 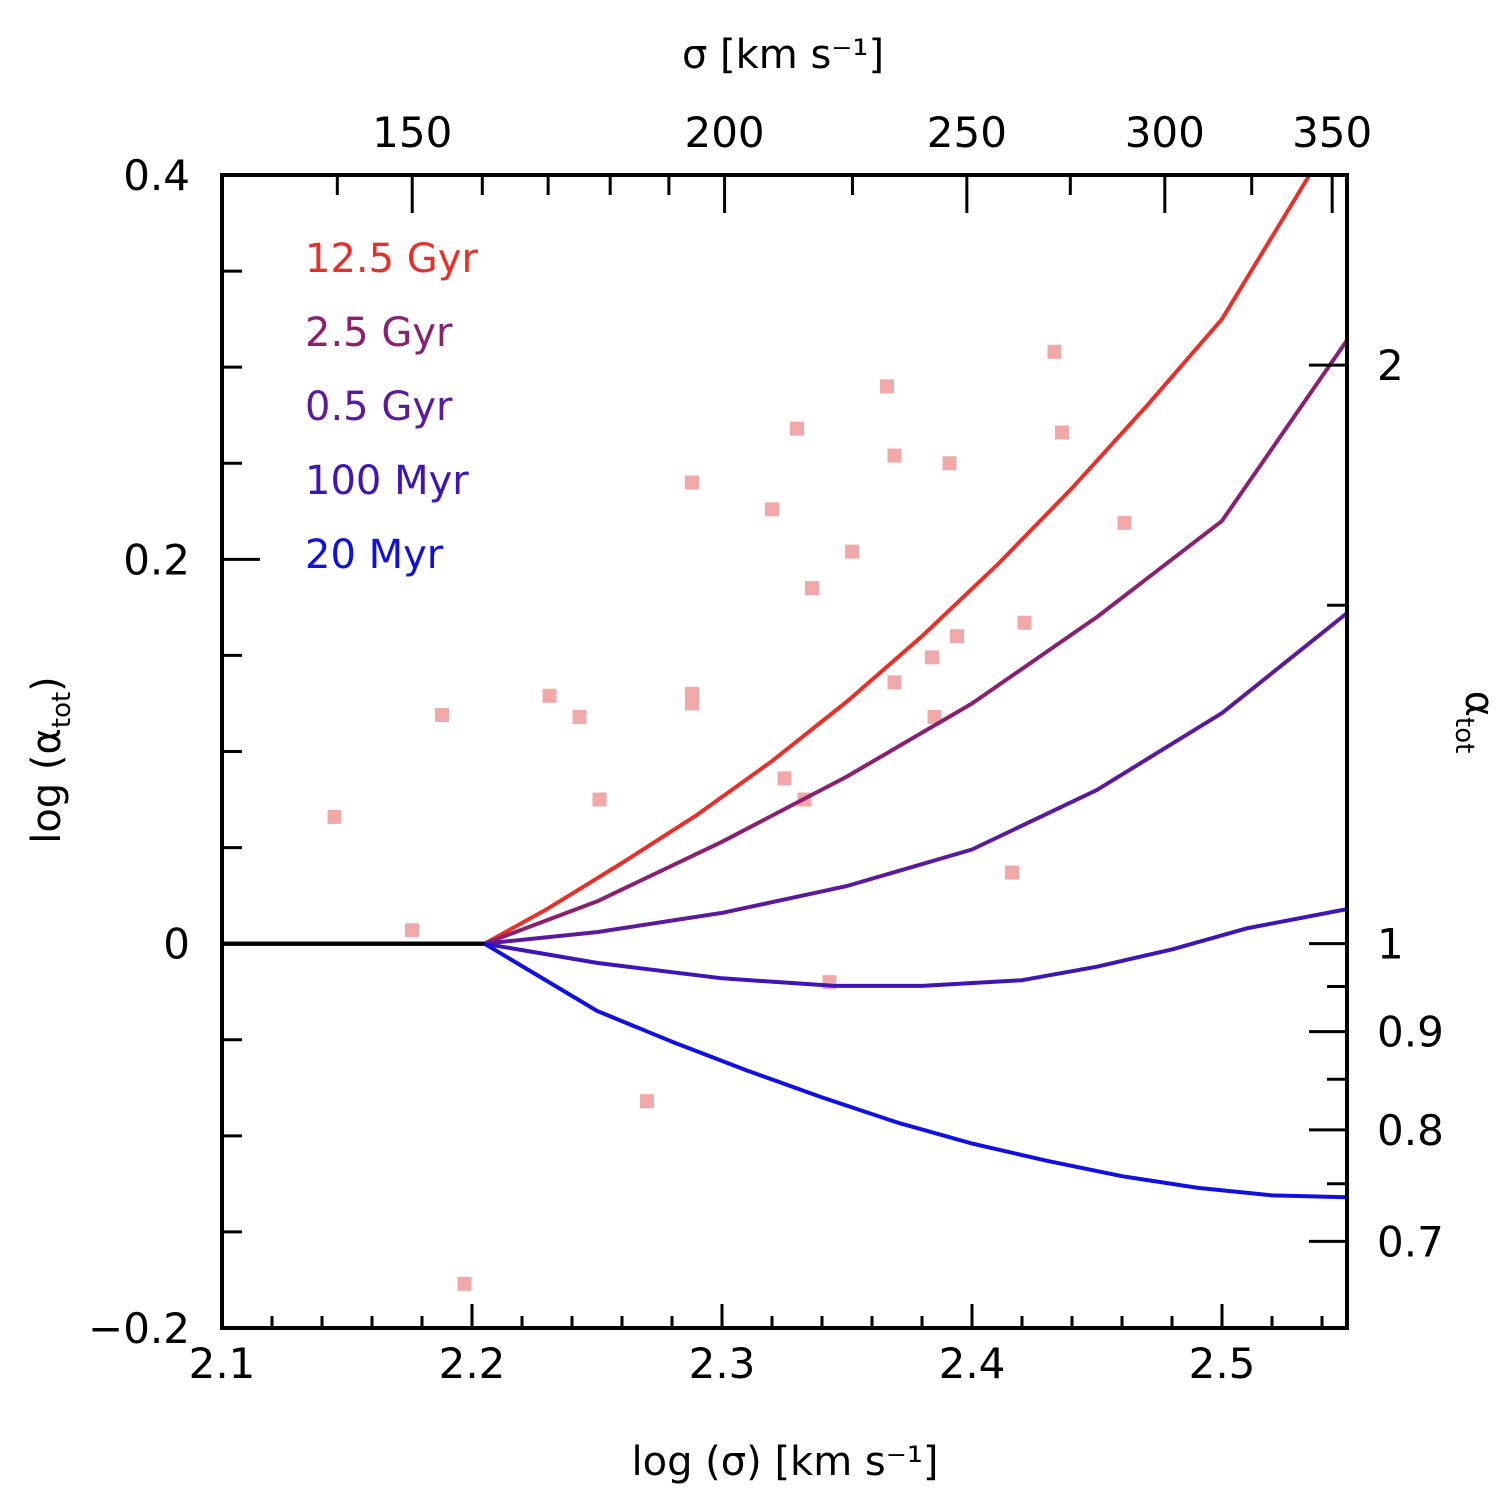 I want to click on right-axis-title-sub: tot, so click(x=1464, y=735).